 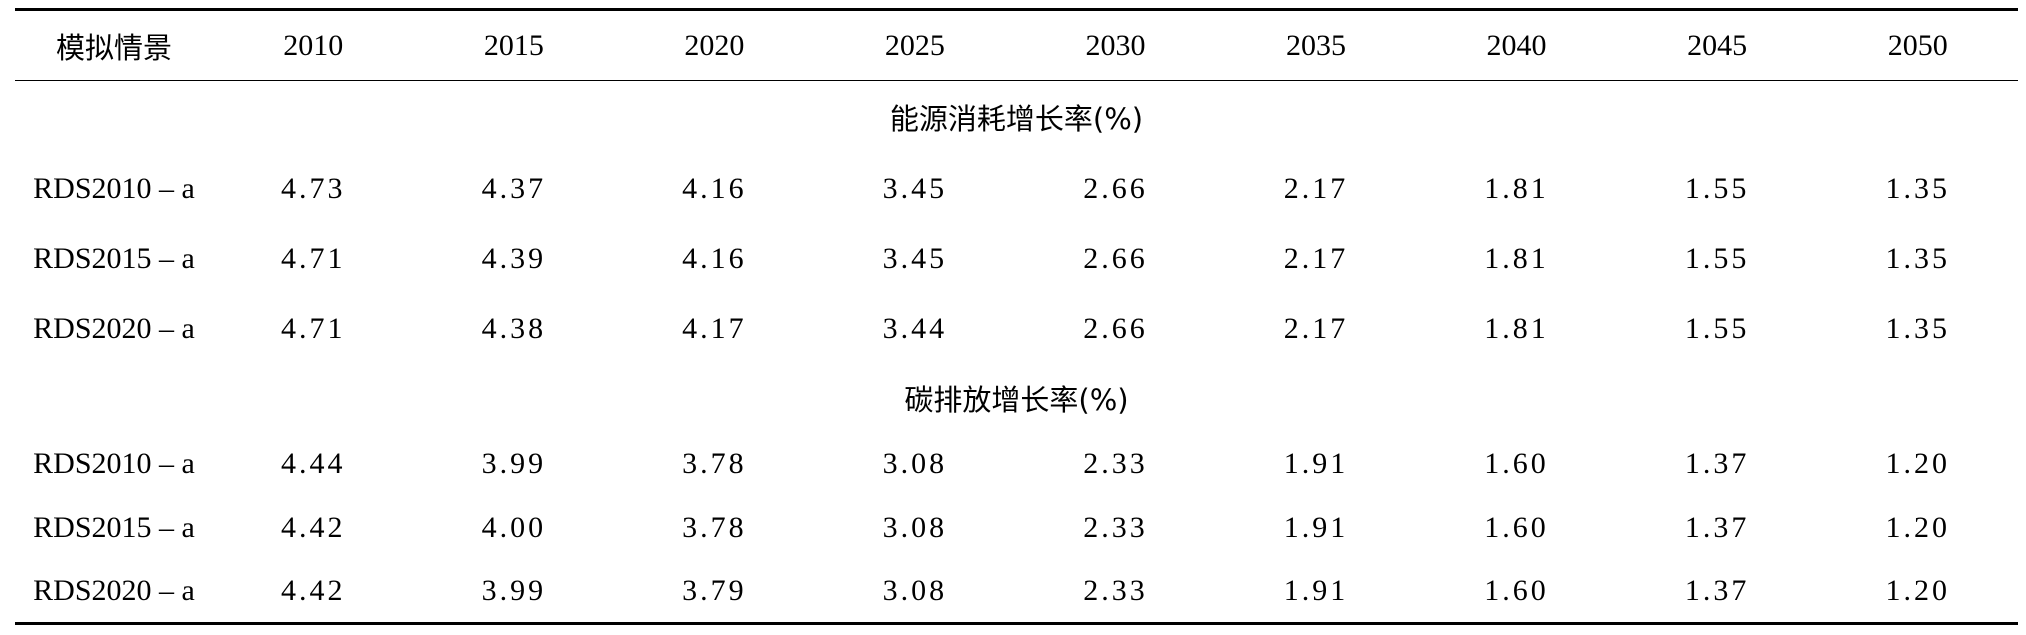 I want to click on year-column-header: 2030, so click(x=1115, y=45).